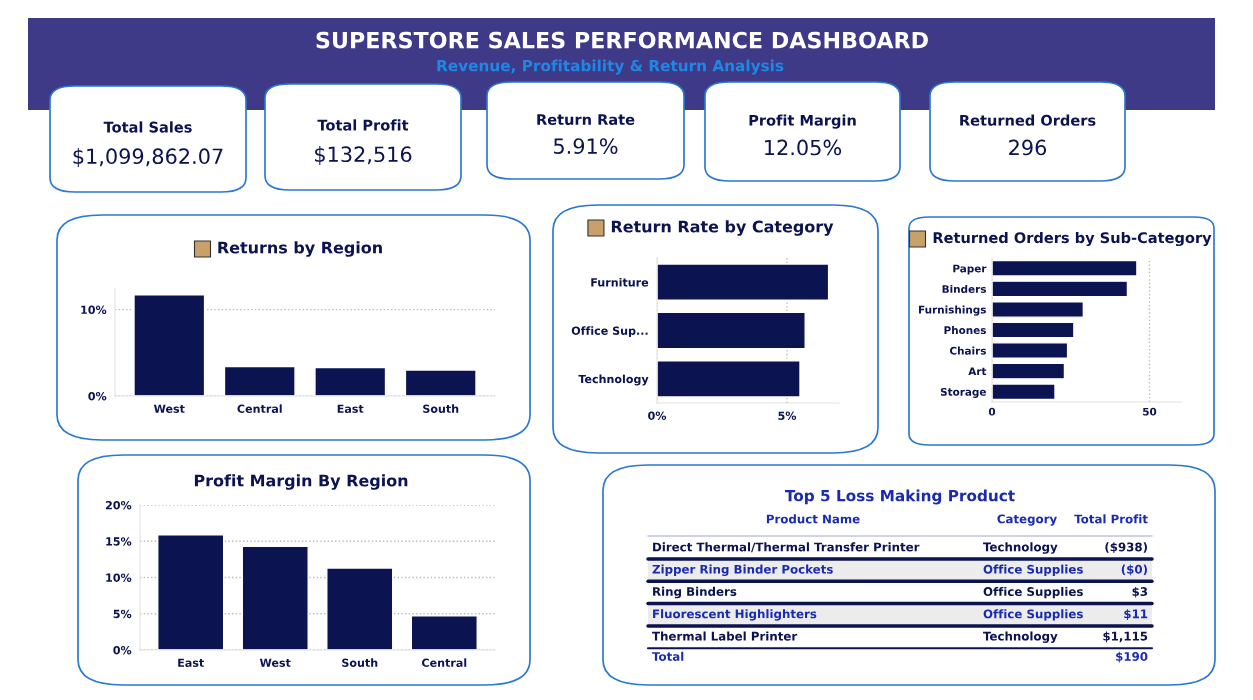 This screenshot has height=700, width=1253. I want to click on text: Return Rate, so click(586, 120).